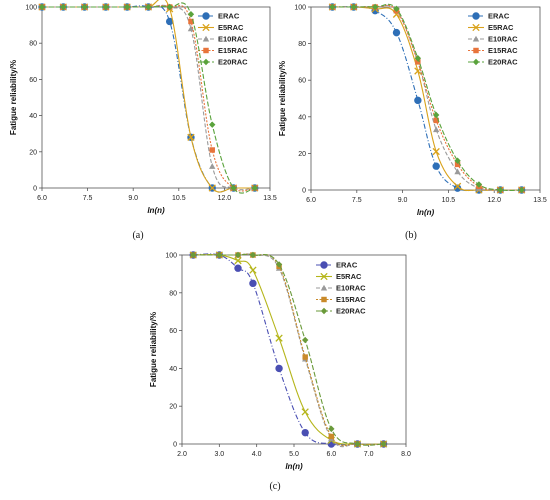  I want to click on legend-entry: ERAC, so click(337, 265).